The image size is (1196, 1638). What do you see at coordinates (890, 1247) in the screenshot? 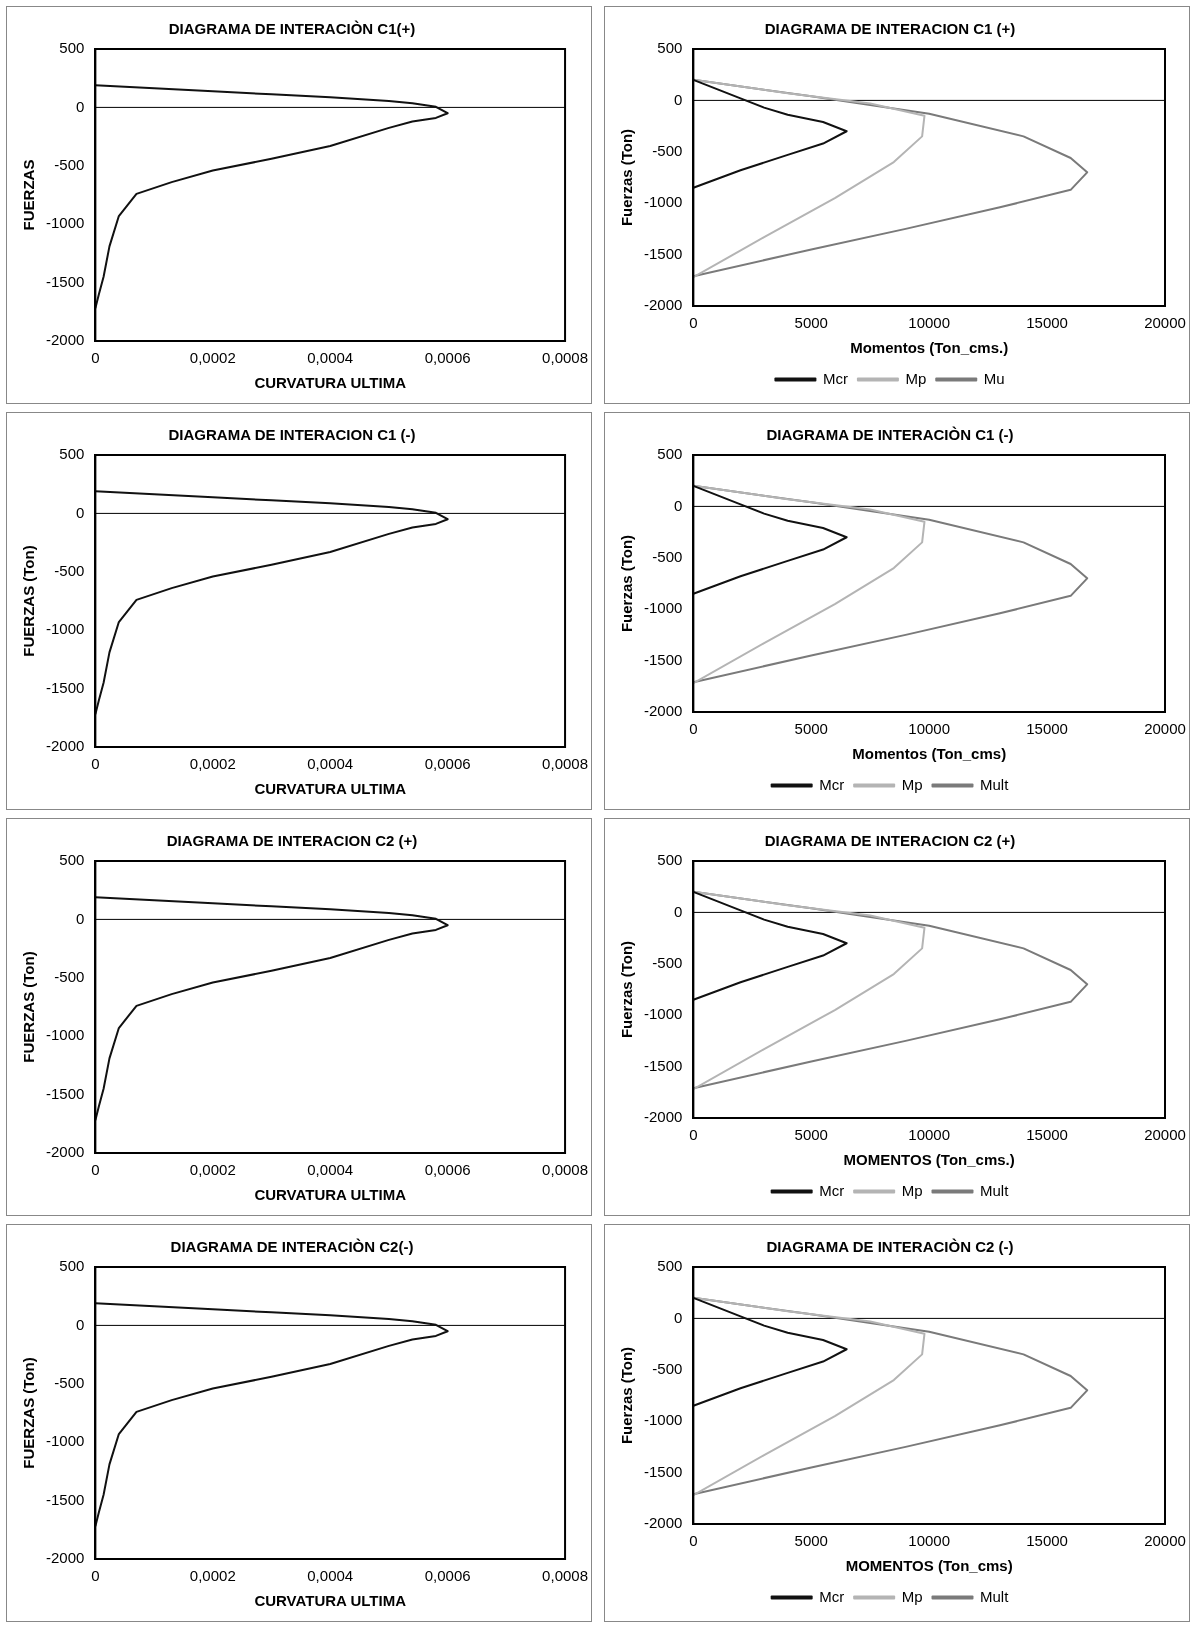
I see `chart-title: DIAGRAMA DE INTERACIÒN C2 (-)` at bounding box center [890, 1247].